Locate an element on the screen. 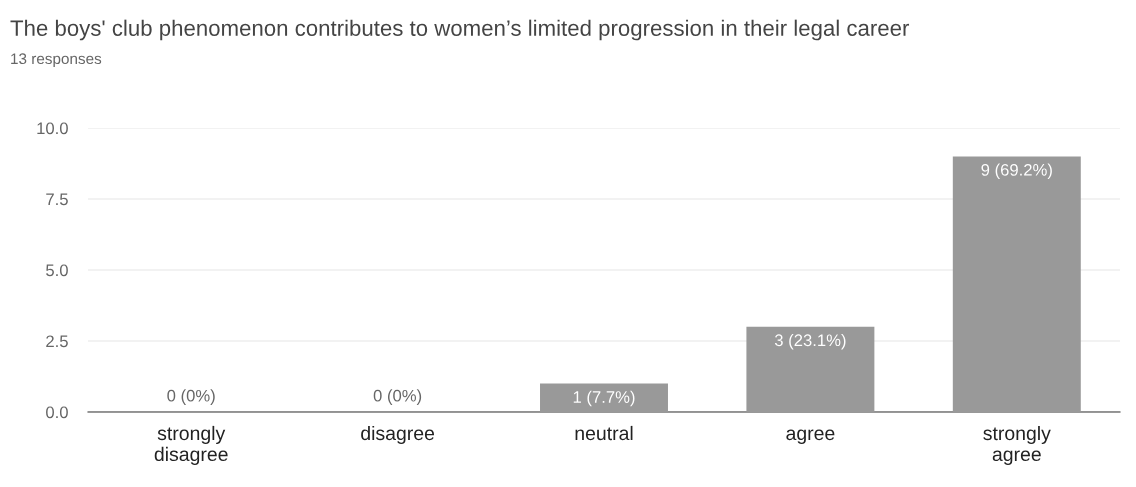  x-tick-label: neutral is located at coordinates (604, 433).